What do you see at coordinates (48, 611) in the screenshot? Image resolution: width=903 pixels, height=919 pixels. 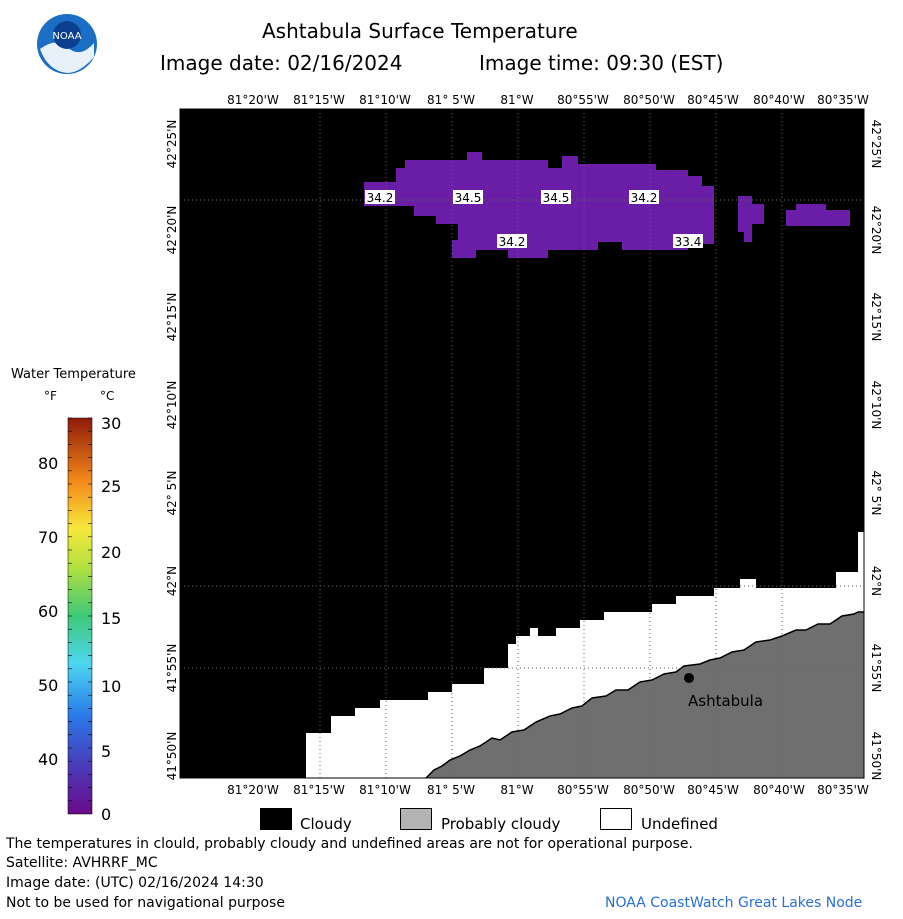 I see `f-tick: 60` at bounding box center [48, 611].